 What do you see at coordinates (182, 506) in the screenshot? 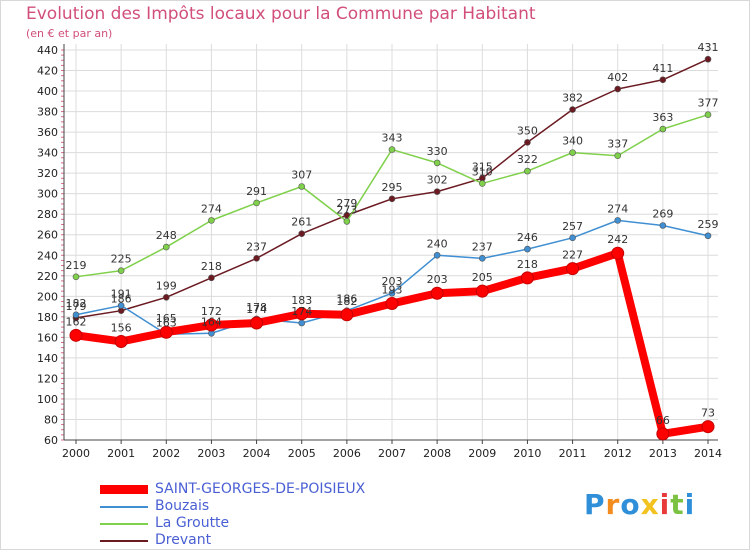
I see `legend-label: Bouzais` at bounding box center [182, 506].